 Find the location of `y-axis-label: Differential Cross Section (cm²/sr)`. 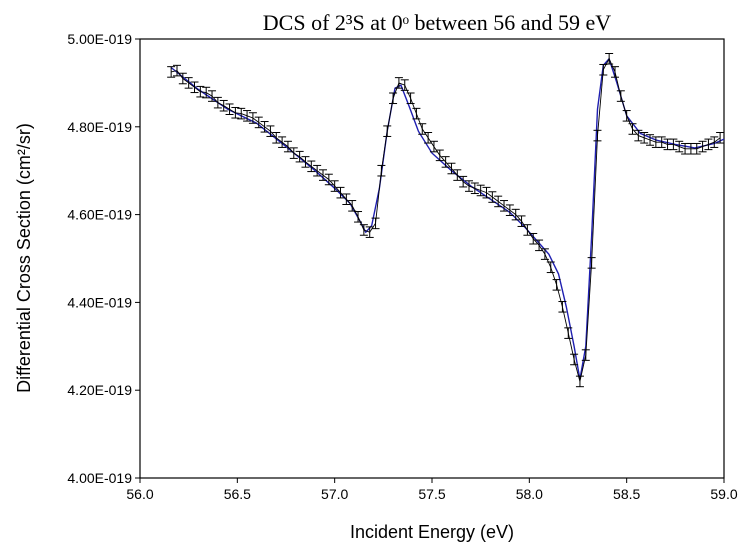

y-axis-label: Differential Cross Section (cm²/sr) is located at coordinates (24, 258).